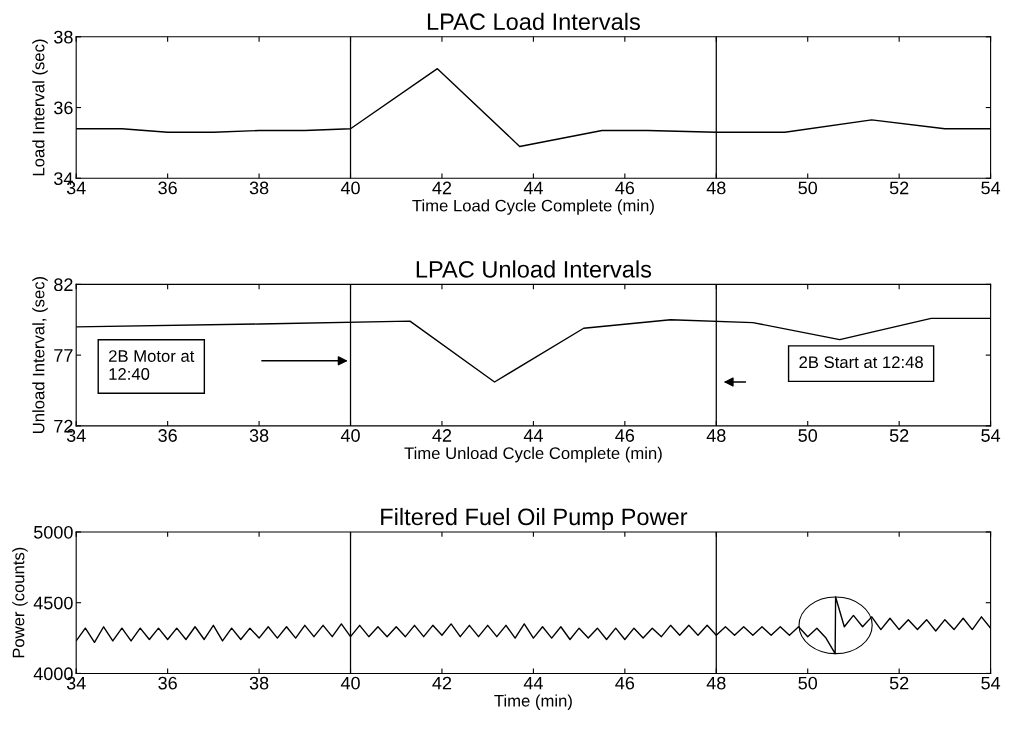 Image resolution: width=1016 pixels, height=736 pixels. Describe the element at coordinates (533, 207) in the screenshot. I see `x-axis-title: Time Load Cycle Complete (min)` at that location.